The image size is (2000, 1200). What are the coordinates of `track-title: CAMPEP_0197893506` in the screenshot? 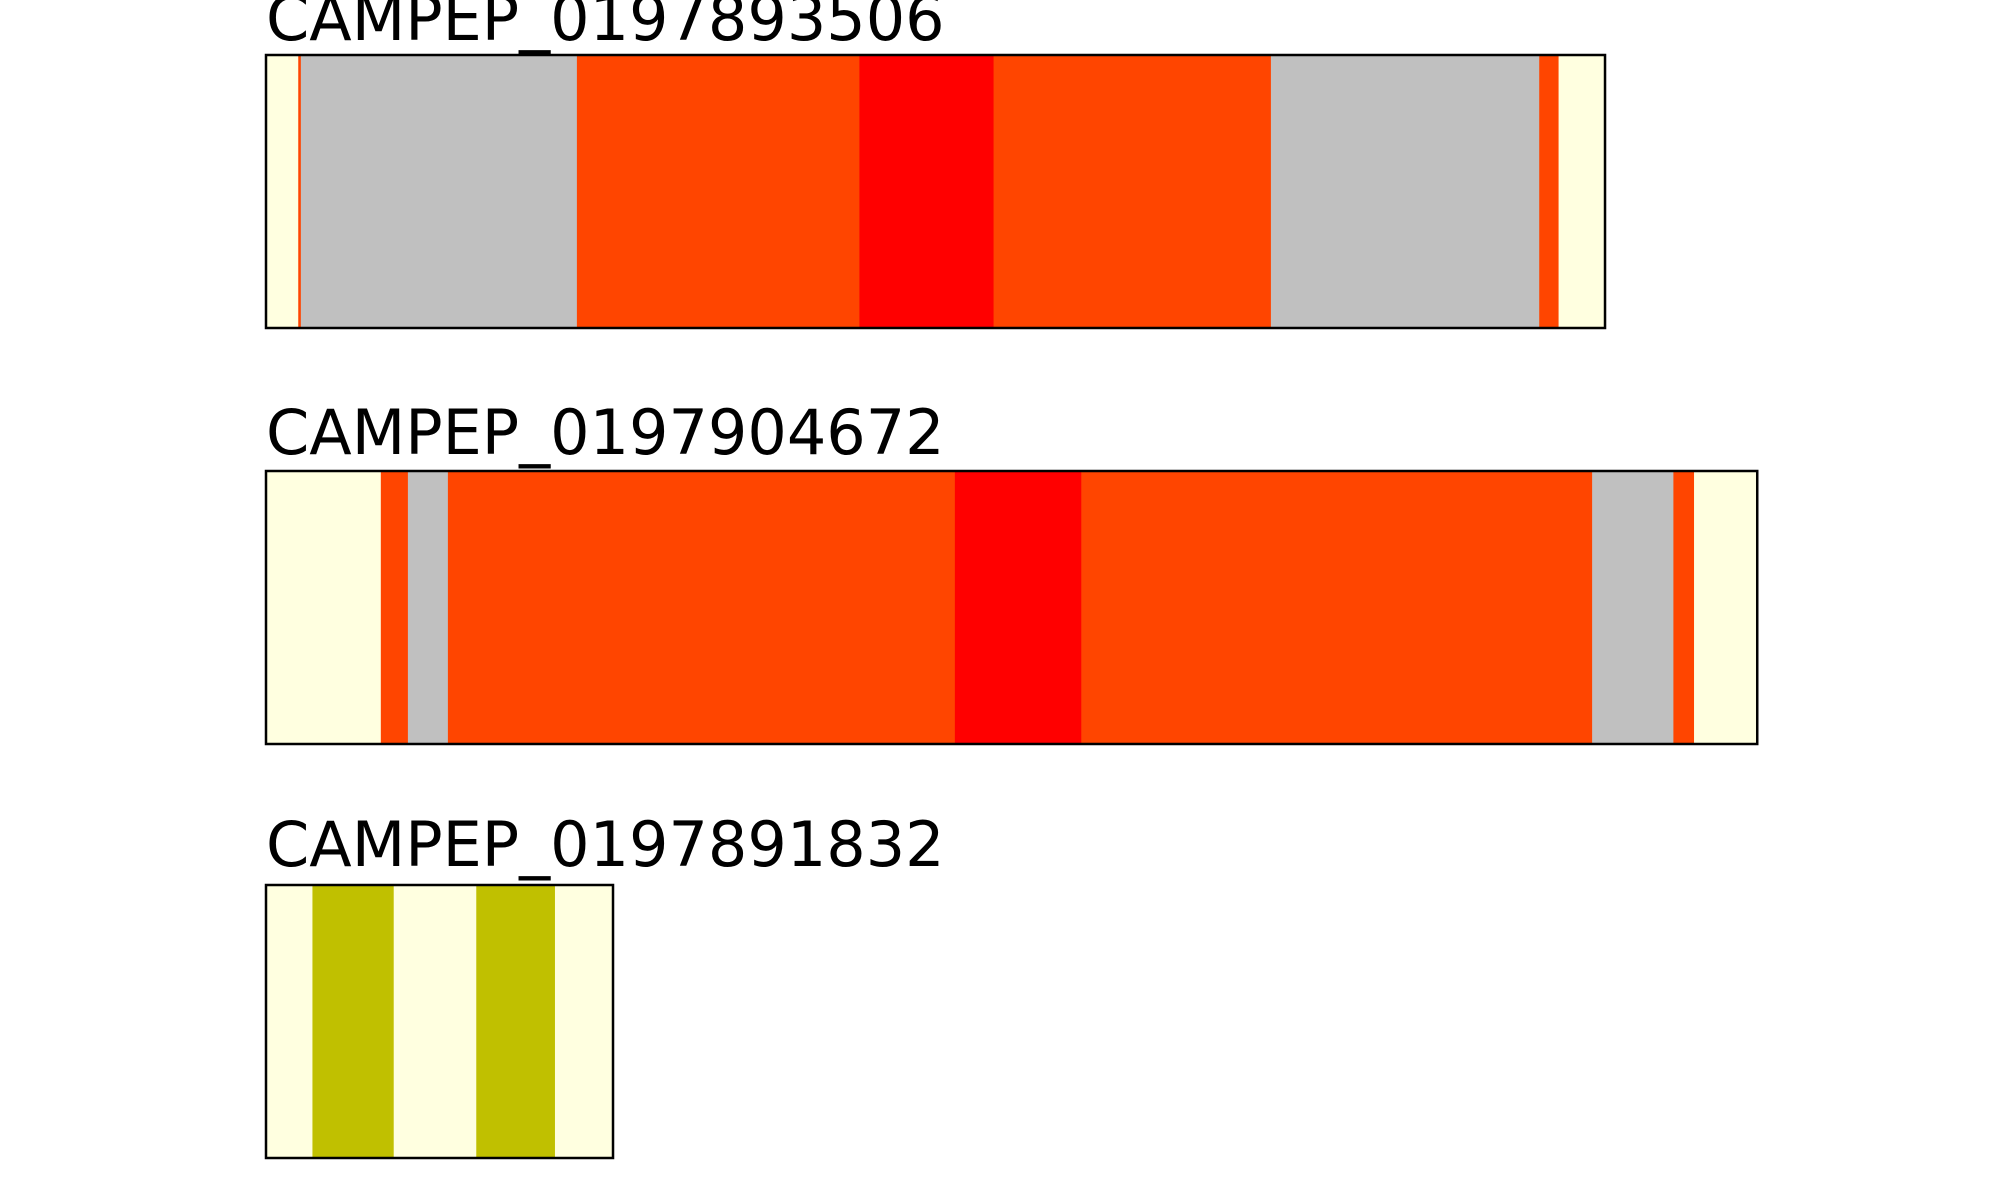 It's located at (605, 27).